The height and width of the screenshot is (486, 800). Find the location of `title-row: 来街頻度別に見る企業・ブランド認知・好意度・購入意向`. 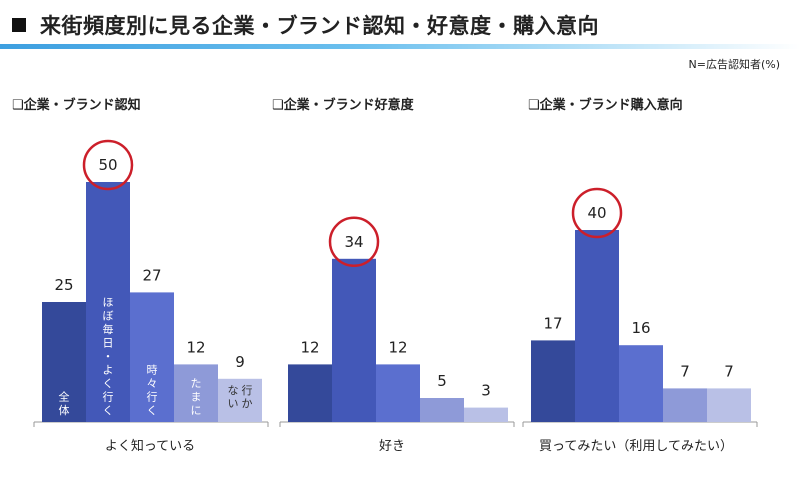

title-row: 来街頻度別に見る企業・ブランド認知・好意度・購入意向 is located at coordinates (305, 25).